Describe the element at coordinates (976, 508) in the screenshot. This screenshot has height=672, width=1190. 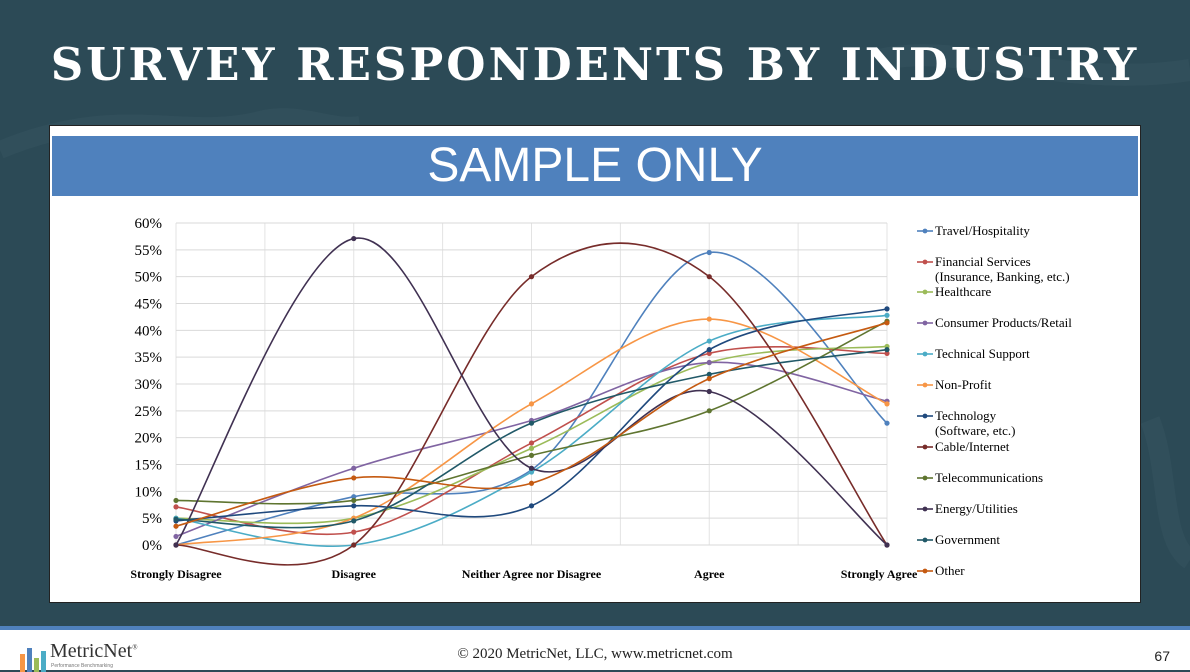
I see `legend-label: Energy/Utilities` at that location.